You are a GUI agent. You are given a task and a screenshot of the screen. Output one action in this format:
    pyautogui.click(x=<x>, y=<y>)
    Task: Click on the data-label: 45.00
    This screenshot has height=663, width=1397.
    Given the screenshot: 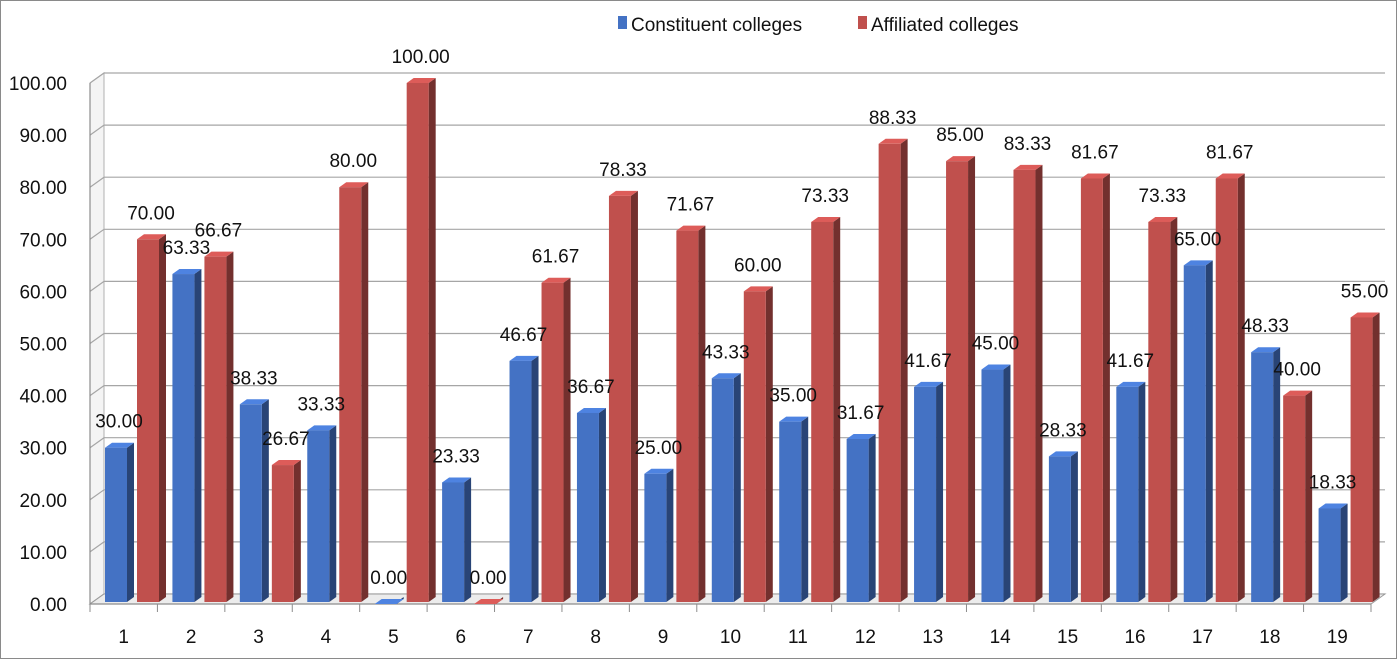 What is the action you would take?
    pyautogui.click(x=996, y=344)
    